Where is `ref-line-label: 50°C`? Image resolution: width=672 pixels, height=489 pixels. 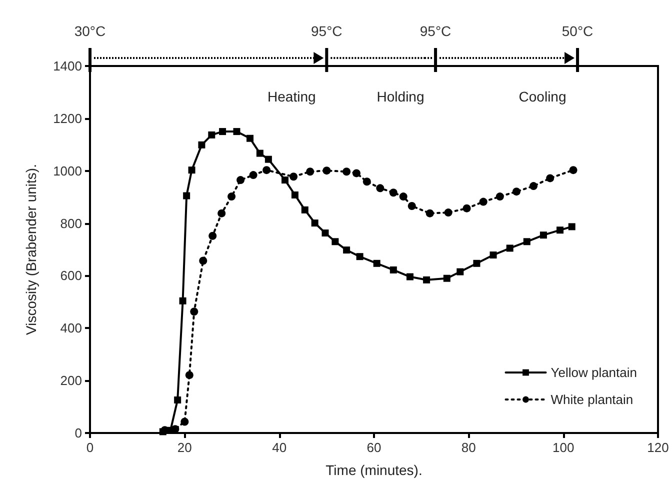
ref-line-label: 50°C is located at coordinates (578, 31).